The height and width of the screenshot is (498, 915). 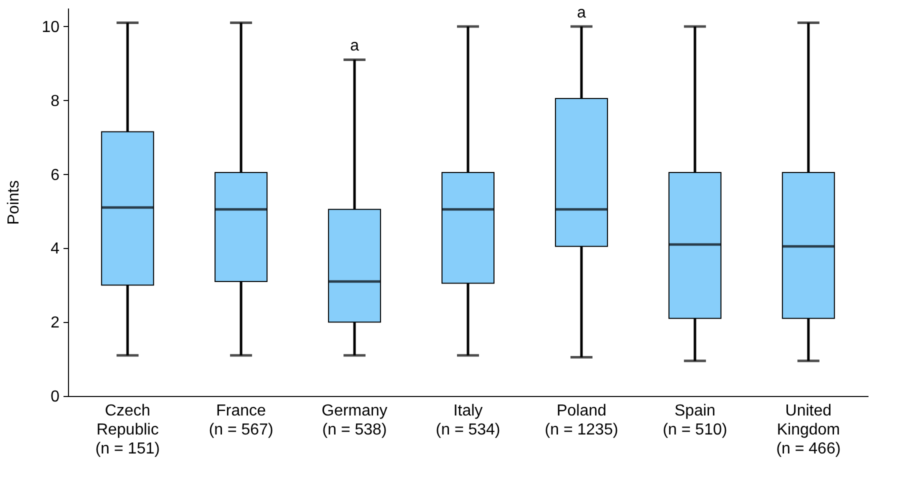 I want to click on y-tick-label: 8, so click(x=55, y=101).